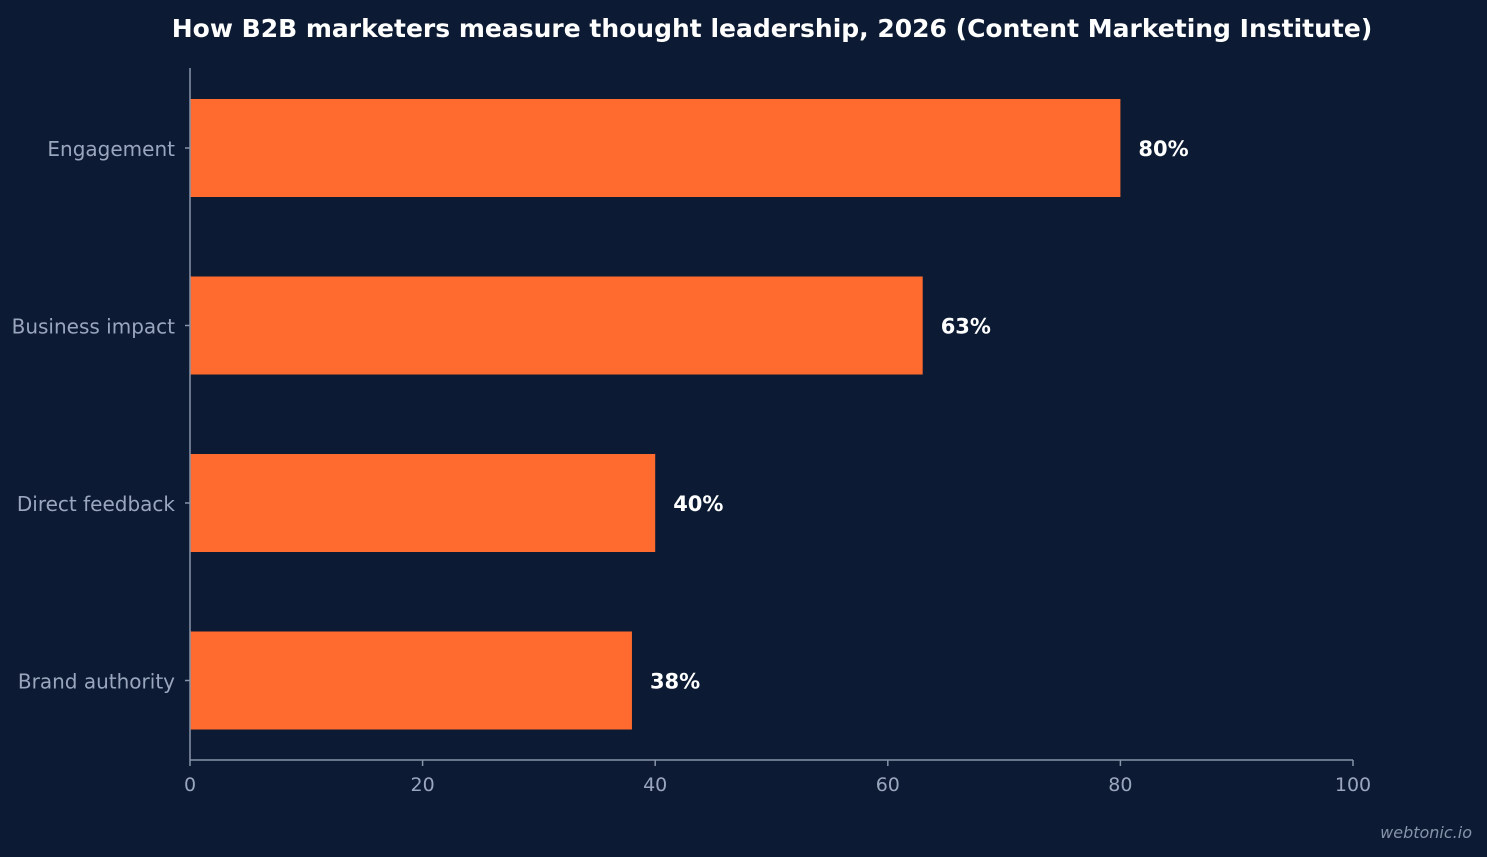 This screenshot has height=857, width=1487. I want to click on value-label-brand-authority: 38%, so click(675, 682).